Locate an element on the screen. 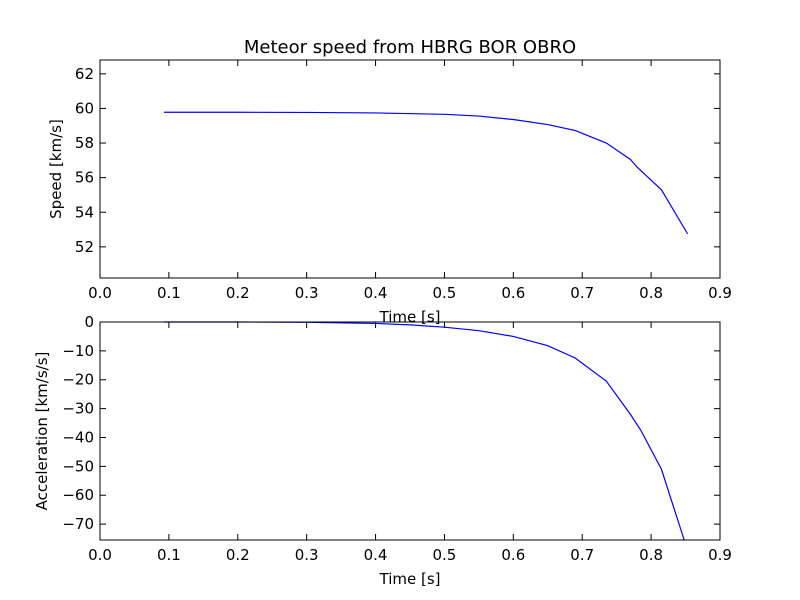 This screenshot has width=800, height=600. acceleration-y-tick-label: 0 is located at coordinates (89, 322).